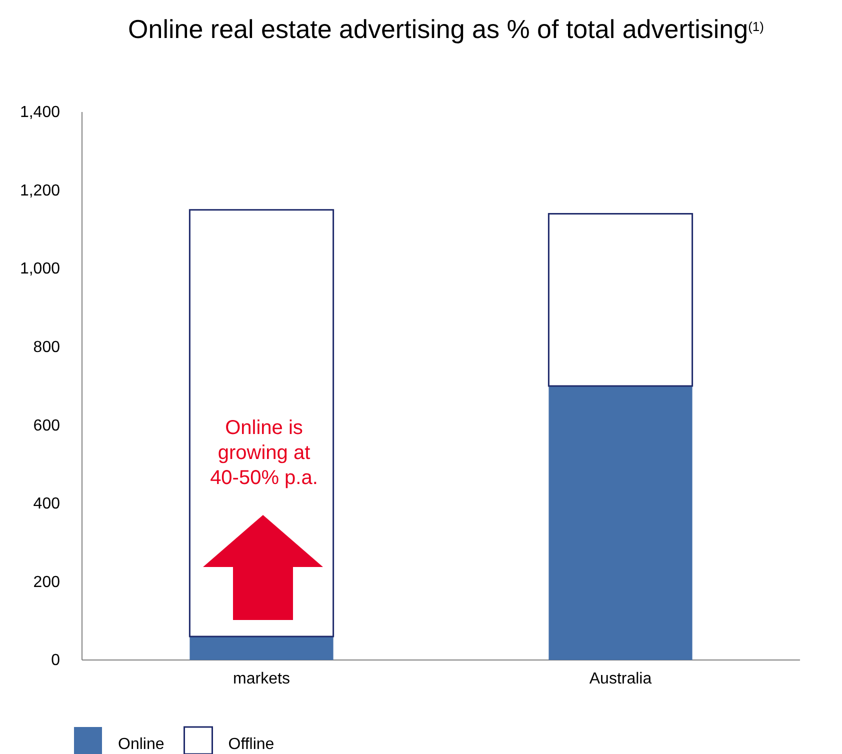  I want to click on y-tick-label: 200, so click(46, 582).